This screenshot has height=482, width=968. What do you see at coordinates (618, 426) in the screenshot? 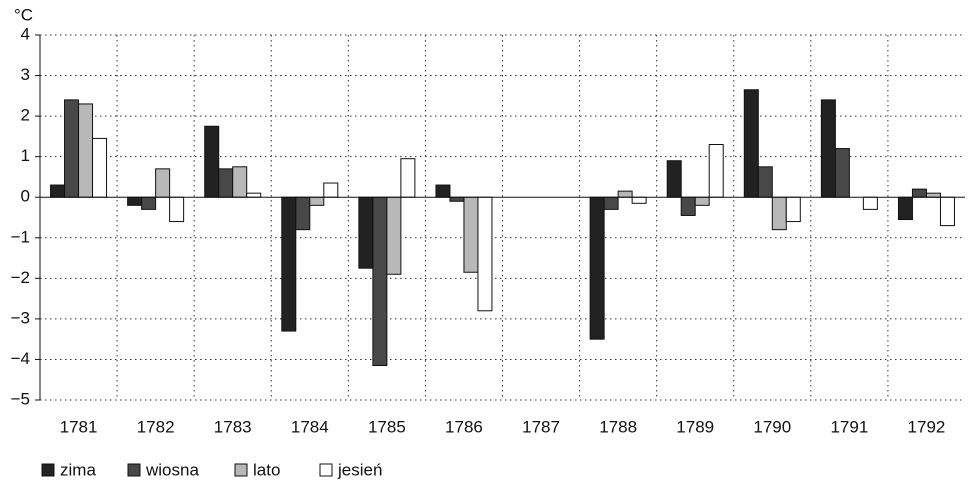
I see `x-tick-label: 1788` at bounding box center [618, 426].